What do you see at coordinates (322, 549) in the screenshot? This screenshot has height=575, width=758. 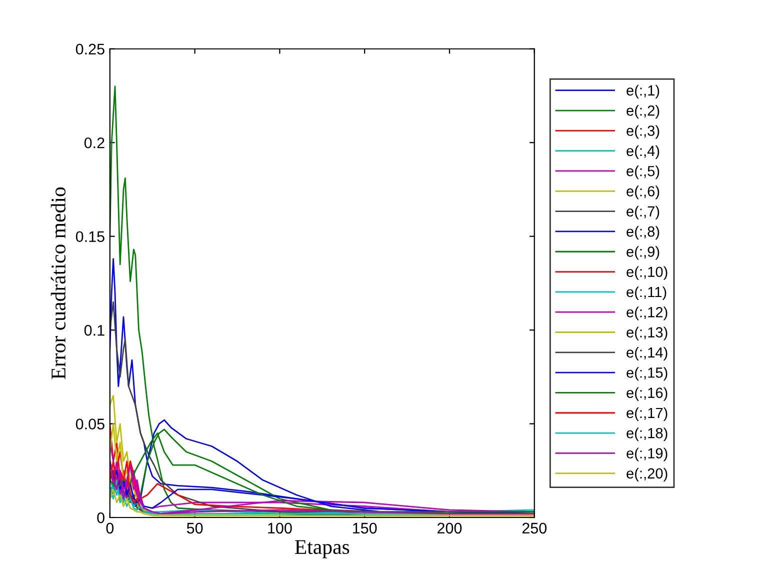 I see `x-axis-title: Etapas` at bounding box center [322, 549].